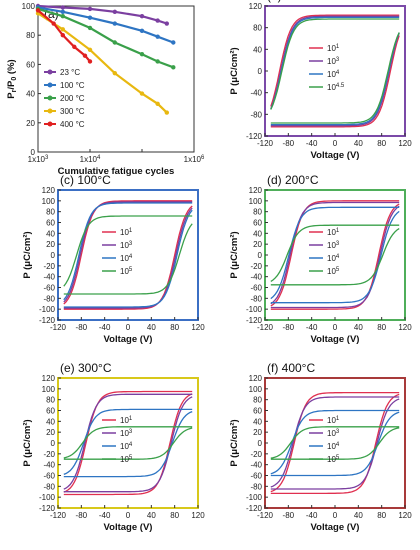 The image size is (420, 550). What do you see at coordinates (291, 368) in the screenshot?
I see `panel-title: (f) 400°C` at bounding box center [291, 368].